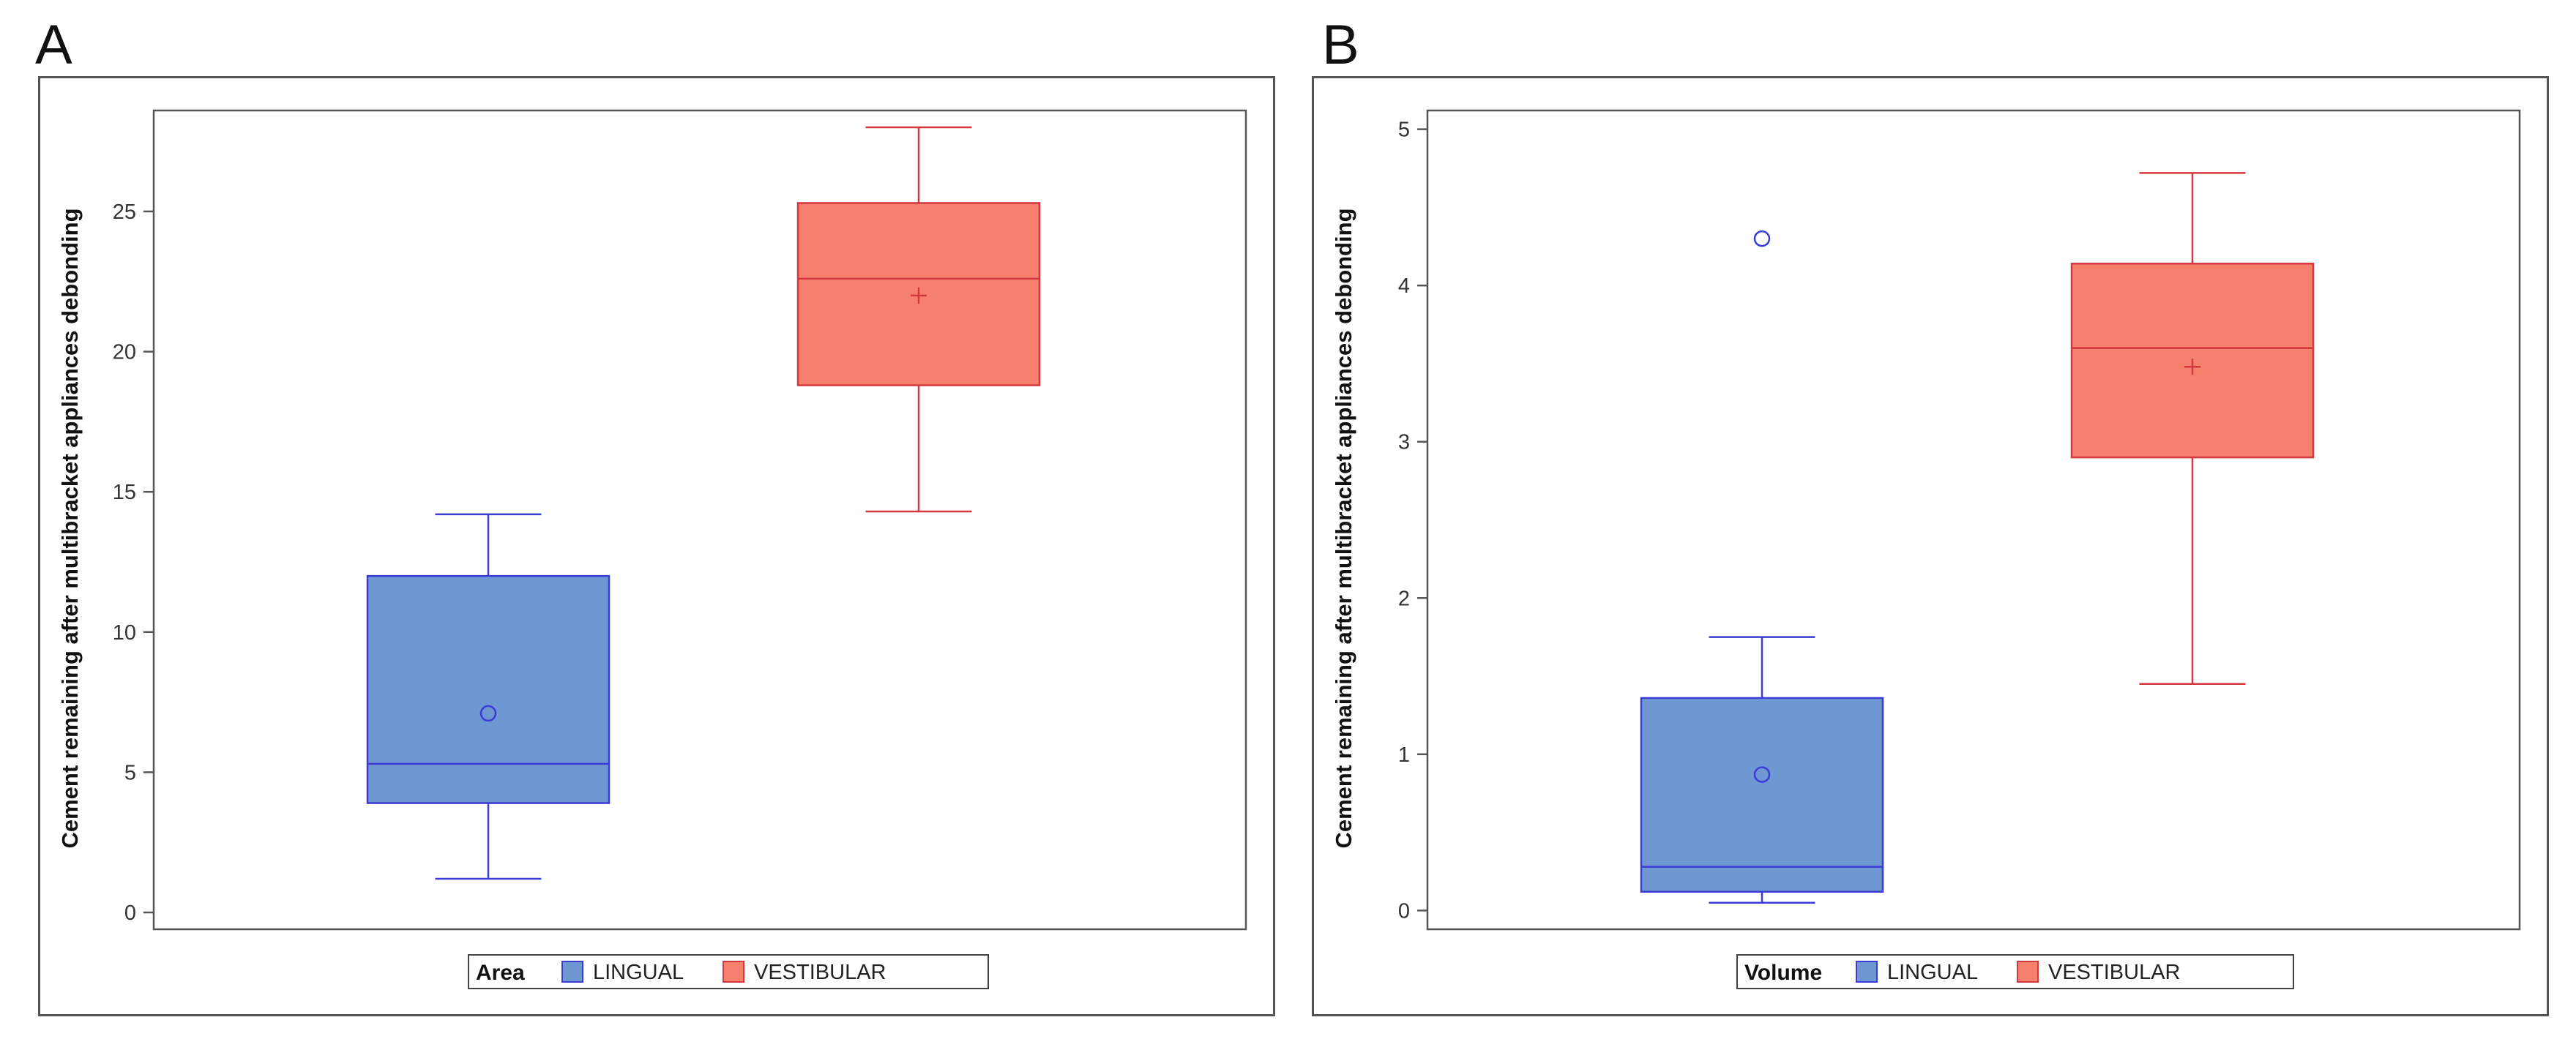  What do you see at coordinates (1404, 442) in the screenshot?
I see `panel-b-y-tick-label: 3` at bounding box center [1404, 442].